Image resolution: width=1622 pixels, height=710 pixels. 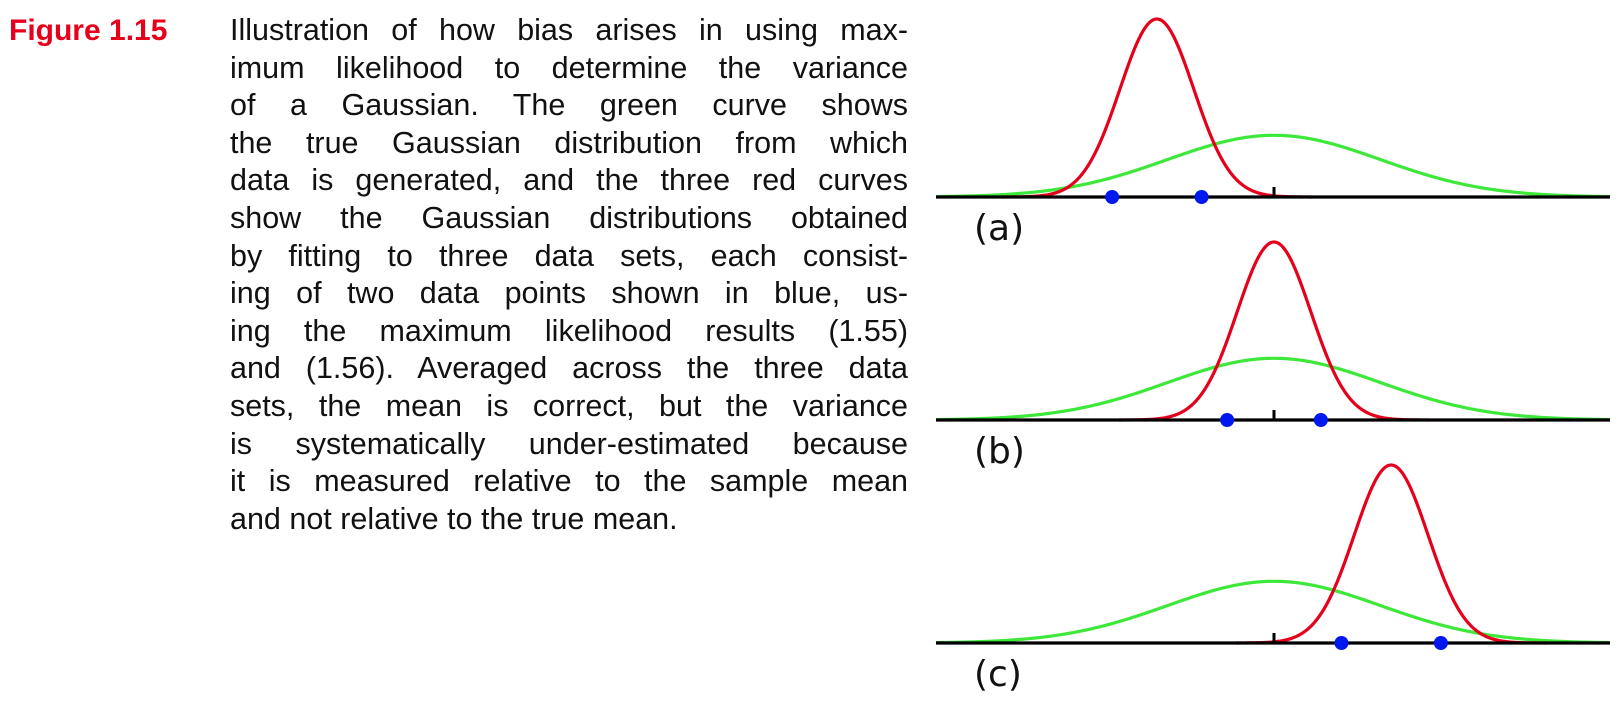 What do you see at coordinates (999, 228) in the screenshot?
I see `panel-label: (a)` at bounding box center [999, 228].